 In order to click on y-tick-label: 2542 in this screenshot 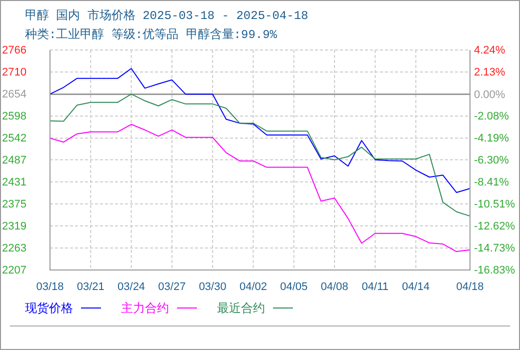, I will do `click(14, 138)`.